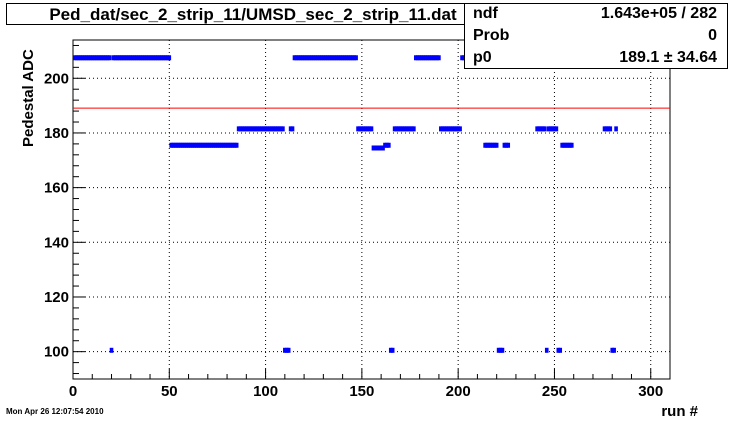 Image resolution: width=746 pixels, height=422 pixels. What do you see at coordinates (650, 391) in the screenshot?
I see `x-tick-label: 300` at bounding box center [650, 391].